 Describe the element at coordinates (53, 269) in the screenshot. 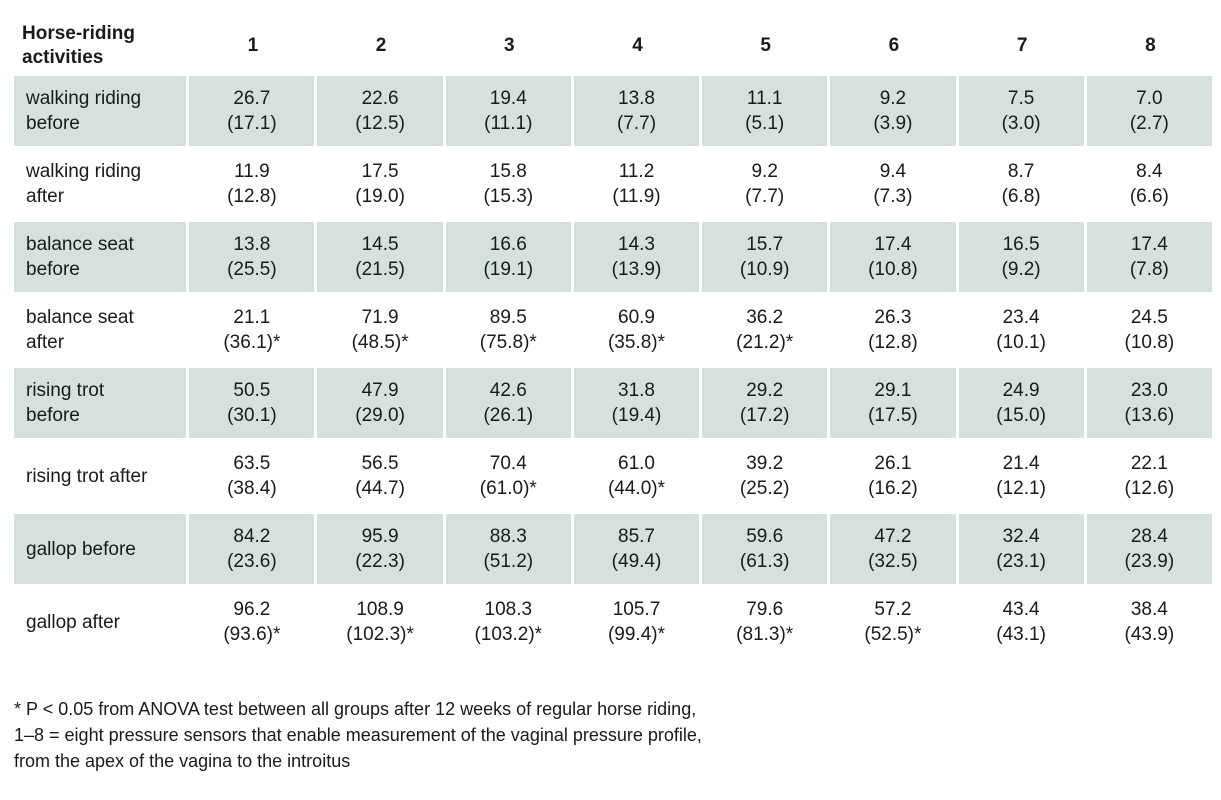

I see `row-label-line2: before` at that location.